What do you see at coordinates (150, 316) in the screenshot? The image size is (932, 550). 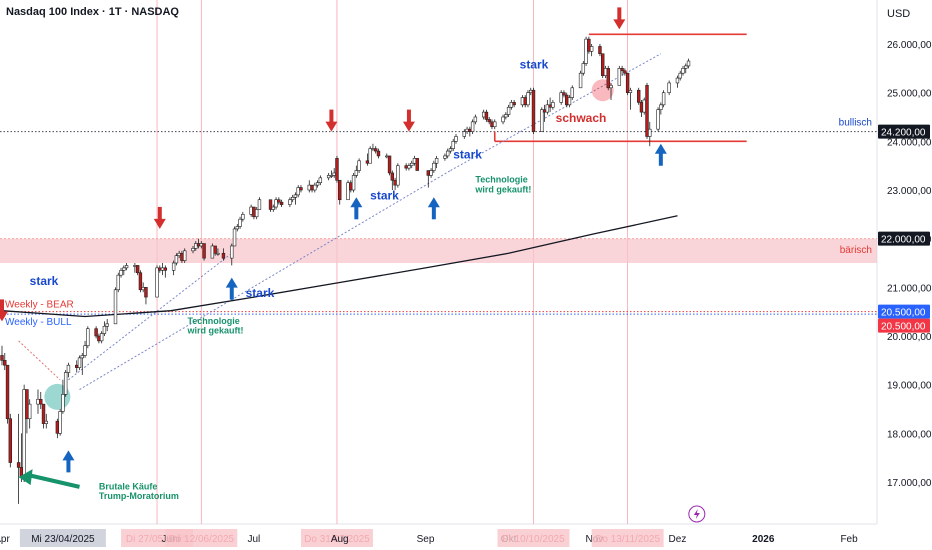 I see `trendline` at bounding box center [150, 316].